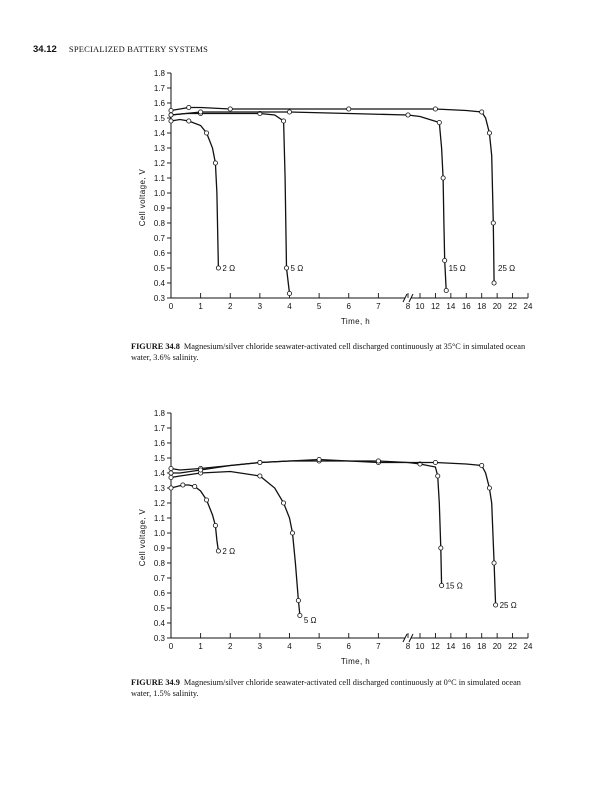 This screenshot has height=800, width=597. What do you see at coordinates (308, 201) in the screenshot?
I see `series-line-15-ohm` at bounding box center [308, 201].